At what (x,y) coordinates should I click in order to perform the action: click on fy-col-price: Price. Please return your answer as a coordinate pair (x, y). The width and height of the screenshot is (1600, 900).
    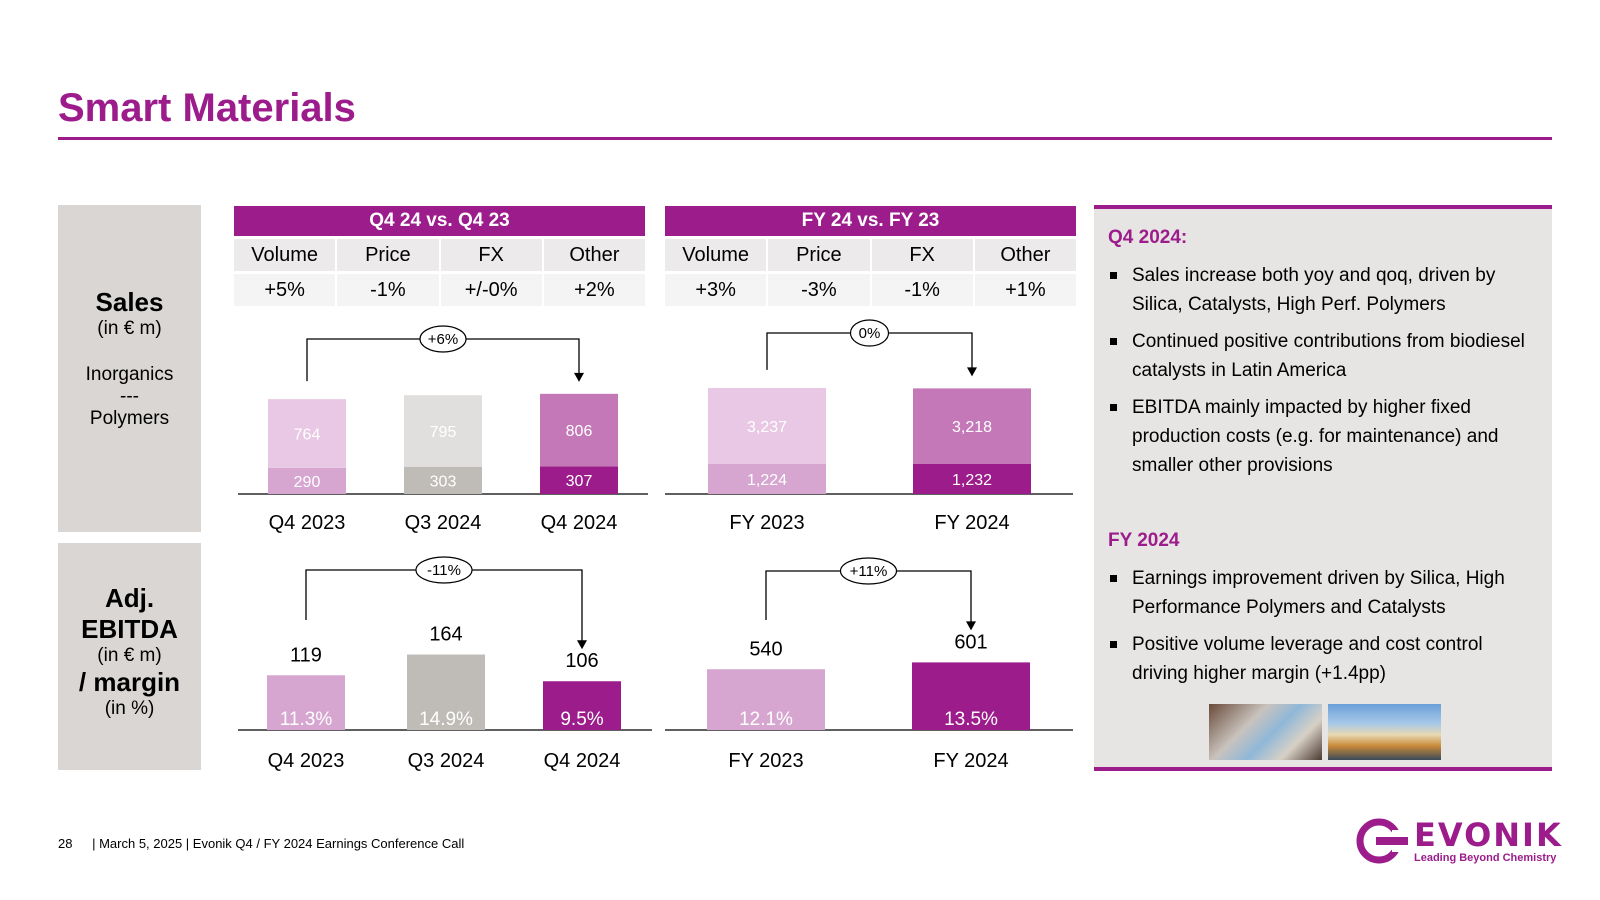
    Looking at the image, I should click on (817, 255).